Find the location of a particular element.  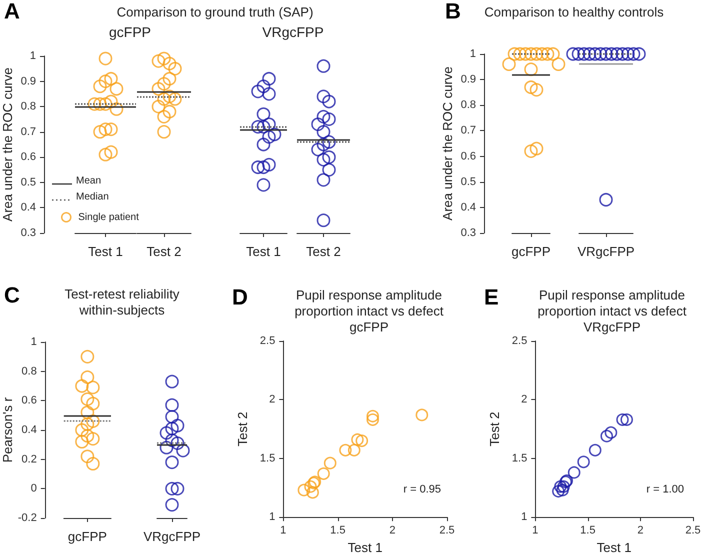

chart-subtitle: gcFPP is located at coordinates (130, 32).